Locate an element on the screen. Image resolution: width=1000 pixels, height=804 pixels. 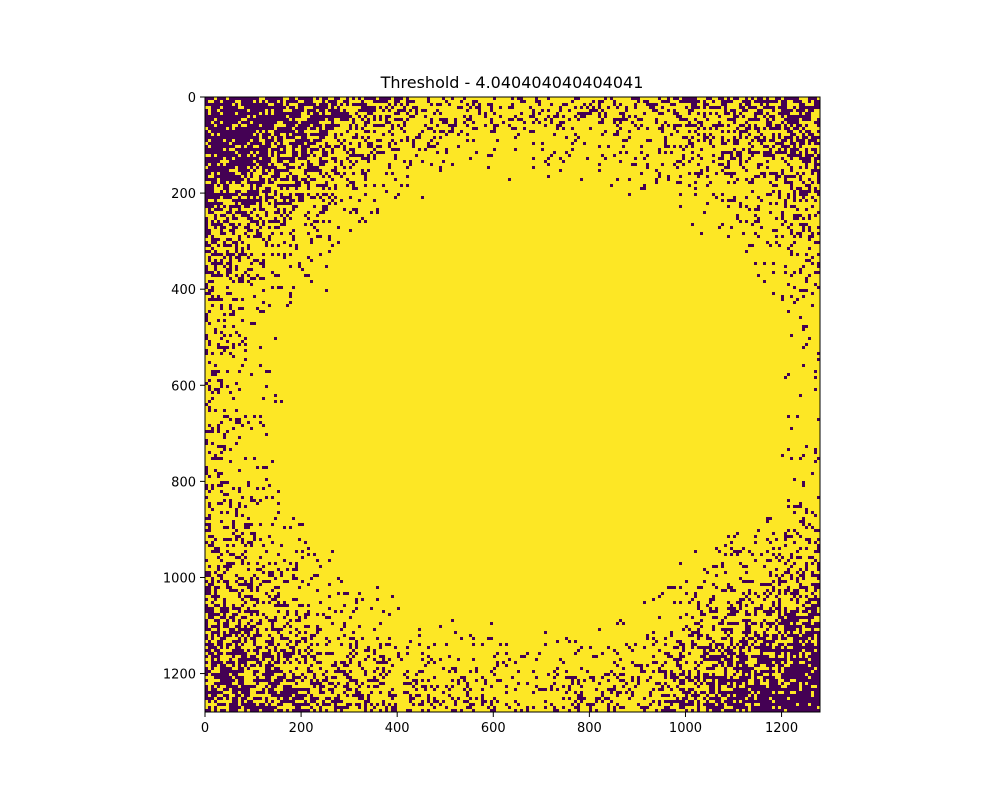
x-tick-label: 0 is located at coordinates (205, 728).